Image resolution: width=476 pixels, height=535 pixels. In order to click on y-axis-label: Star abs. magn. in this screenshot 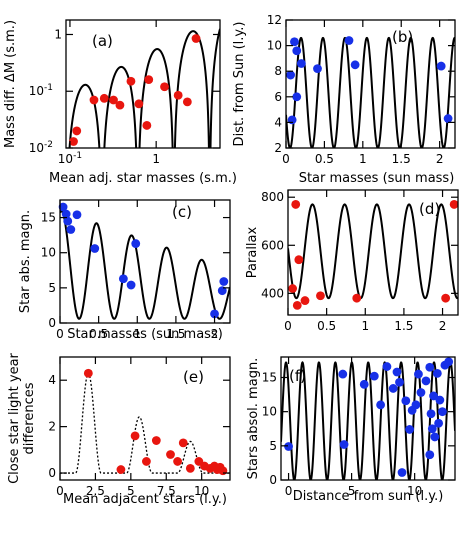, I will do `click(25, 261)`.